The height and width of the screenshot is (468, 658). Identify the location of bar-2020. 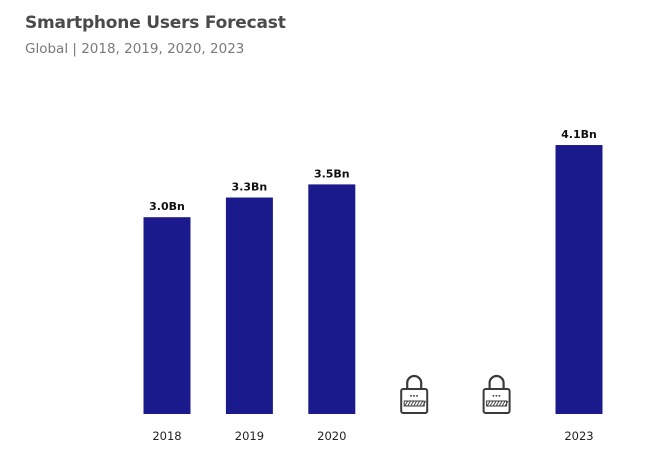
(332, 299).